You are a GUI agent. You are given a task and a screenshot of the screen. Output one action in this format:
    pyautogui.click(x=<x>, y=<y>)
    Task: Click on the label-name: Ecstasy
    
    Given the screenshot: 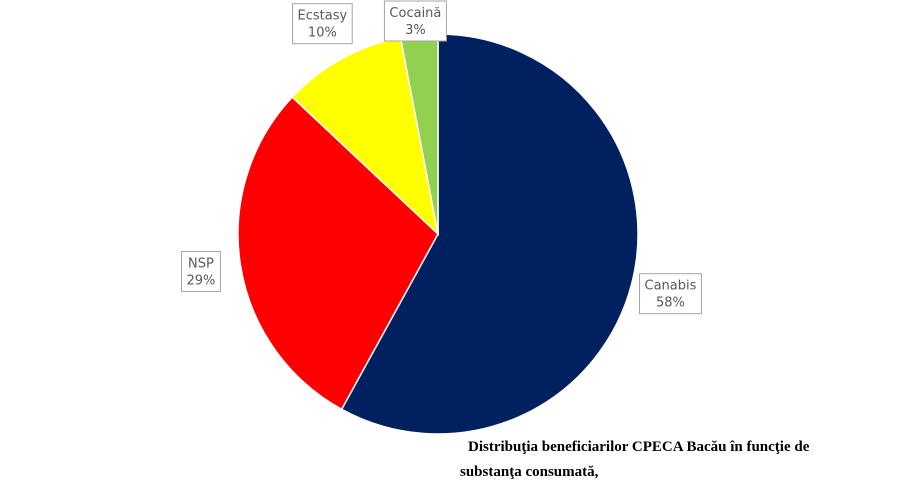 What is the action you would take?
    pyautogui.click(x=323, y=16)
    